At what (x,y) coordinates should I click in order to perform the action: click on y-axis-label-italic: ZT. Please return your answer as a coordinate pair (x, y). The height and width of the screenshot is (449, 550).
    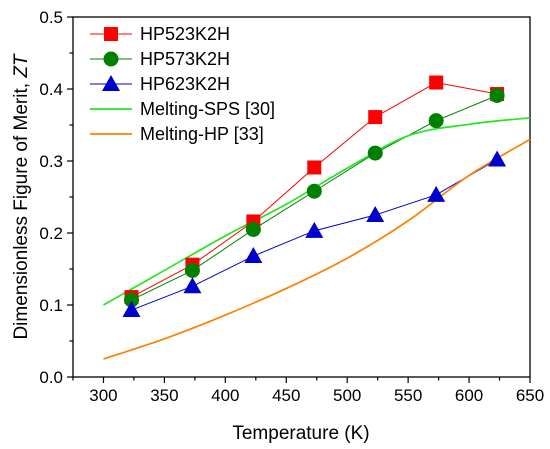
    Looking at the image, I should click on (21, 66).